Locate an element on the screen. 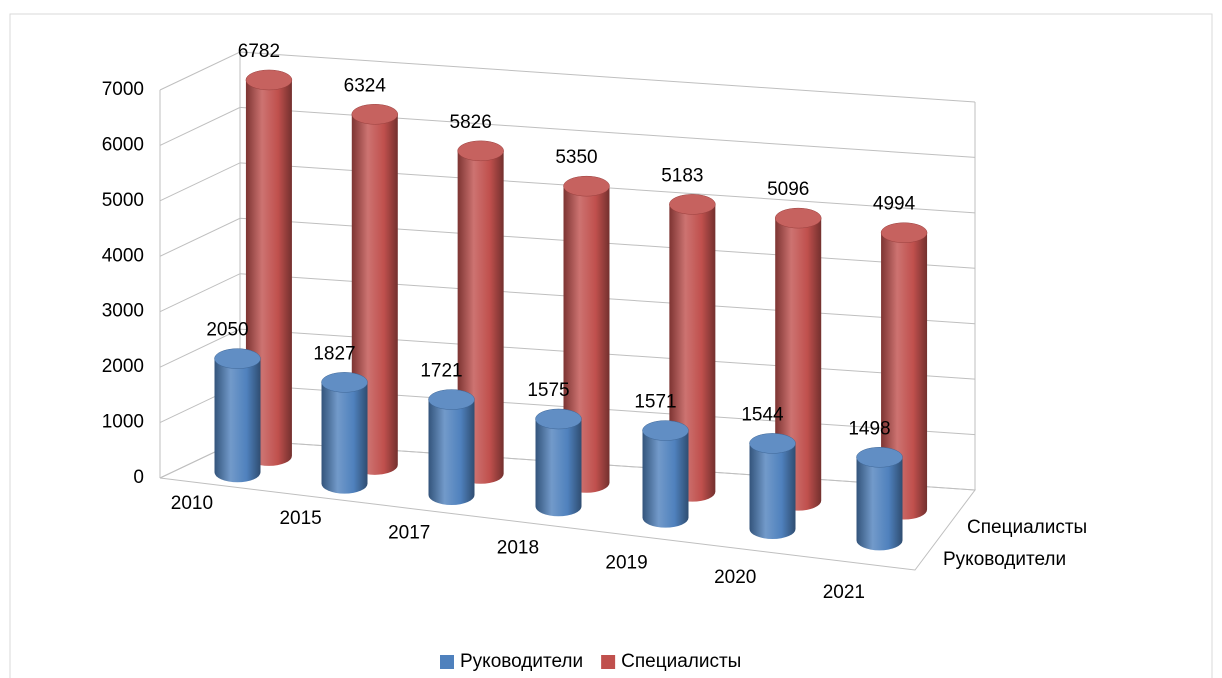  y-tick-label: 5000 is located at coordinates (123, 200).